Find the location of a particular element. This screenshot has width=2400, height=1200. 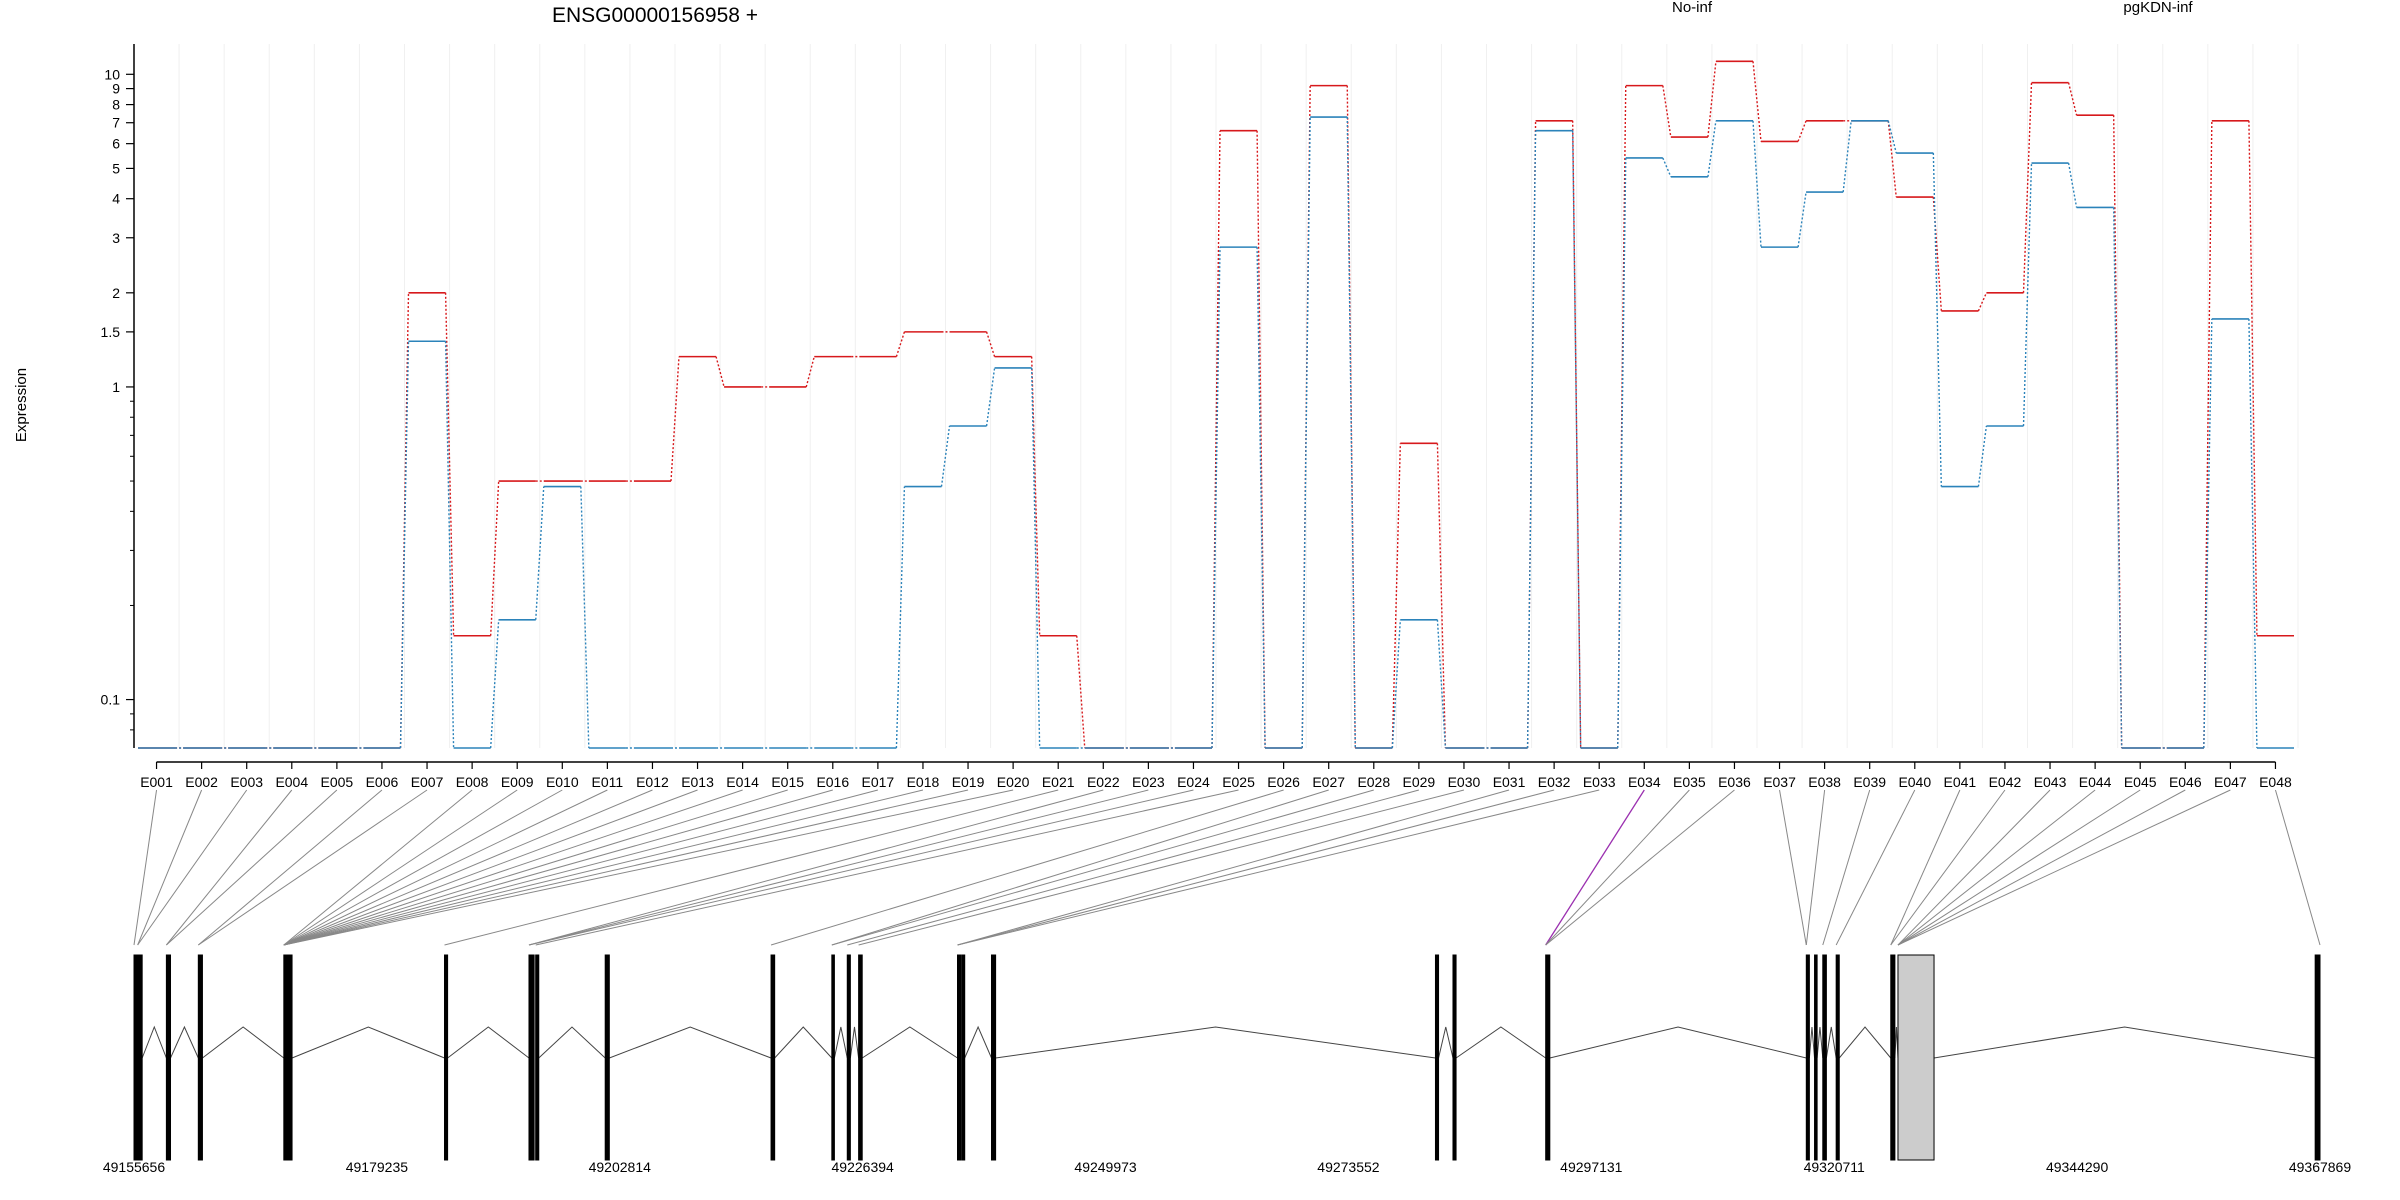

x-tick-label-e017: E017 is located at coordinates (878, 782).